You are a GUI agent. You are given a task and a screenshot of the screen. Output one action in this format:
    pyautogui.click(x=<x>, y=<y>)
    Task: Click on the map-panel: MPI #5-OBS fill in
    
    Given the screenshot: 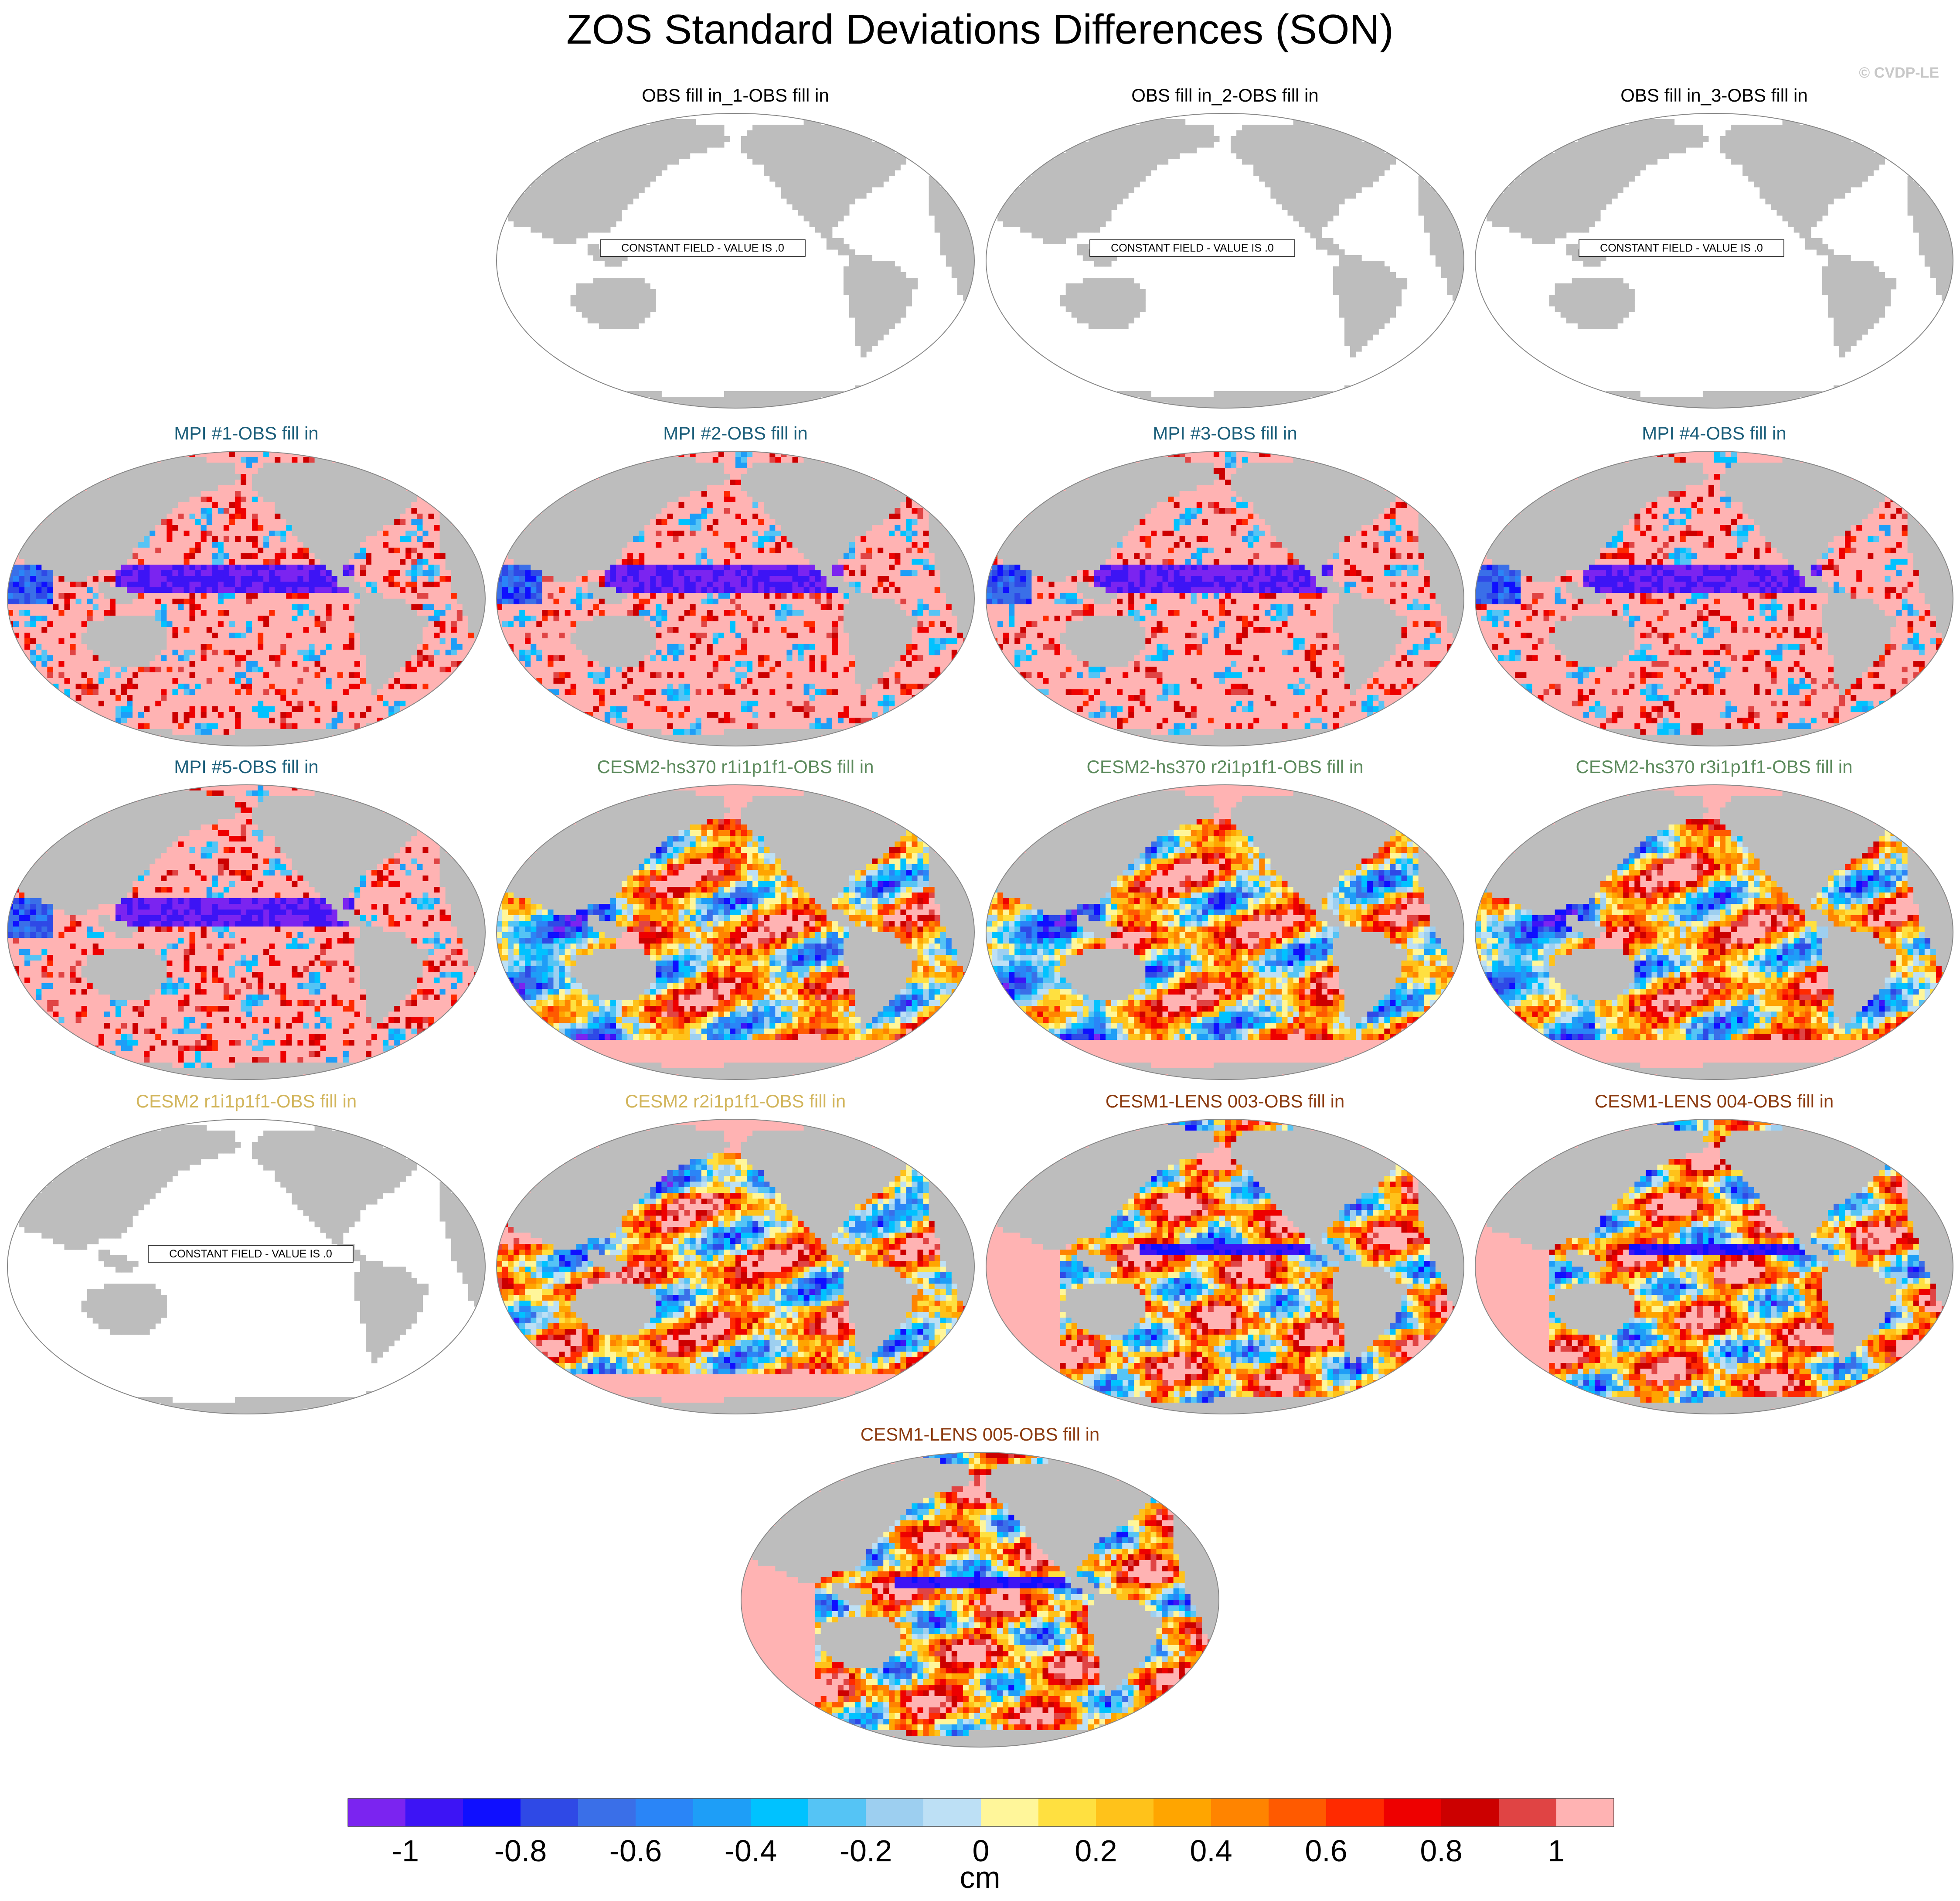 What is the action you would take?
    pyautogui.click(x=246, y=918)
    